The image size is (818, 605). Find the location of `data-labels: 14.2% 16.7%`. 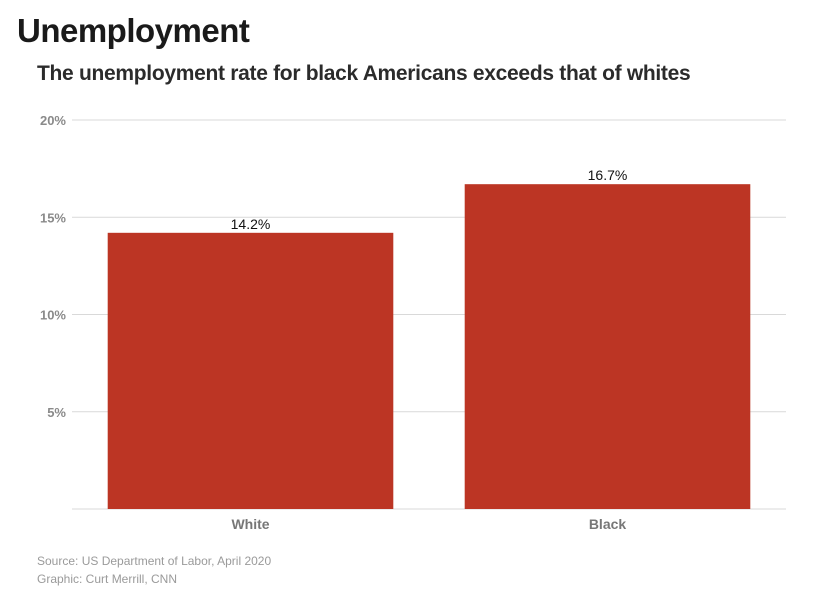

data-labels: 14.2% 16.7% is located at coordinates (429, 199).